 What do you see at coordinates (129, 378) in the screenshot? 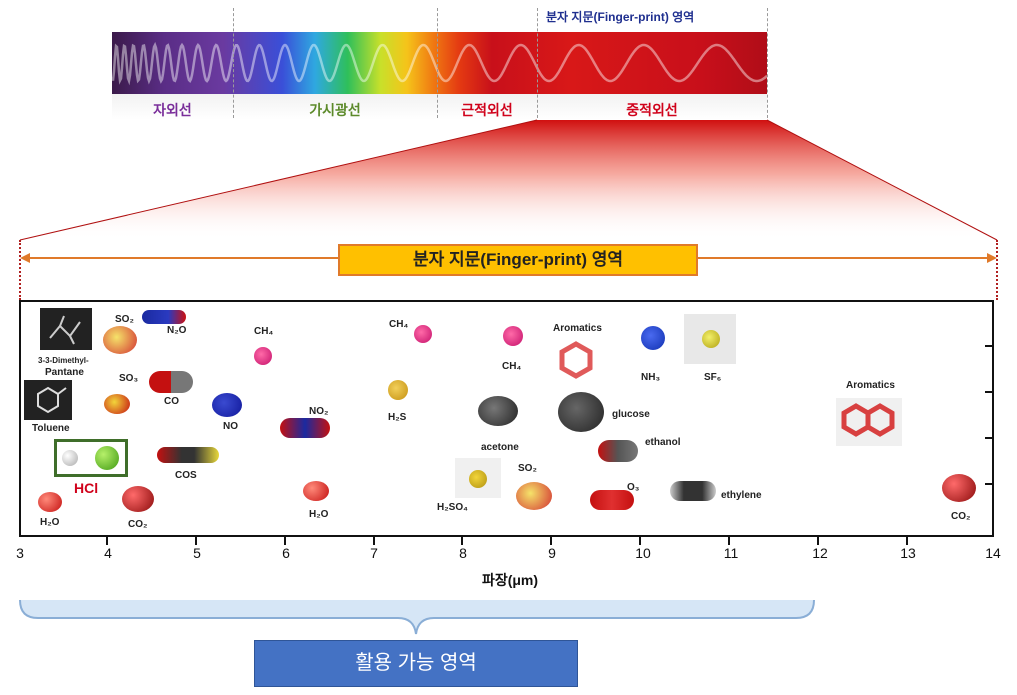
I see `label-so3: SO₃` at bounding box center [129, 378].